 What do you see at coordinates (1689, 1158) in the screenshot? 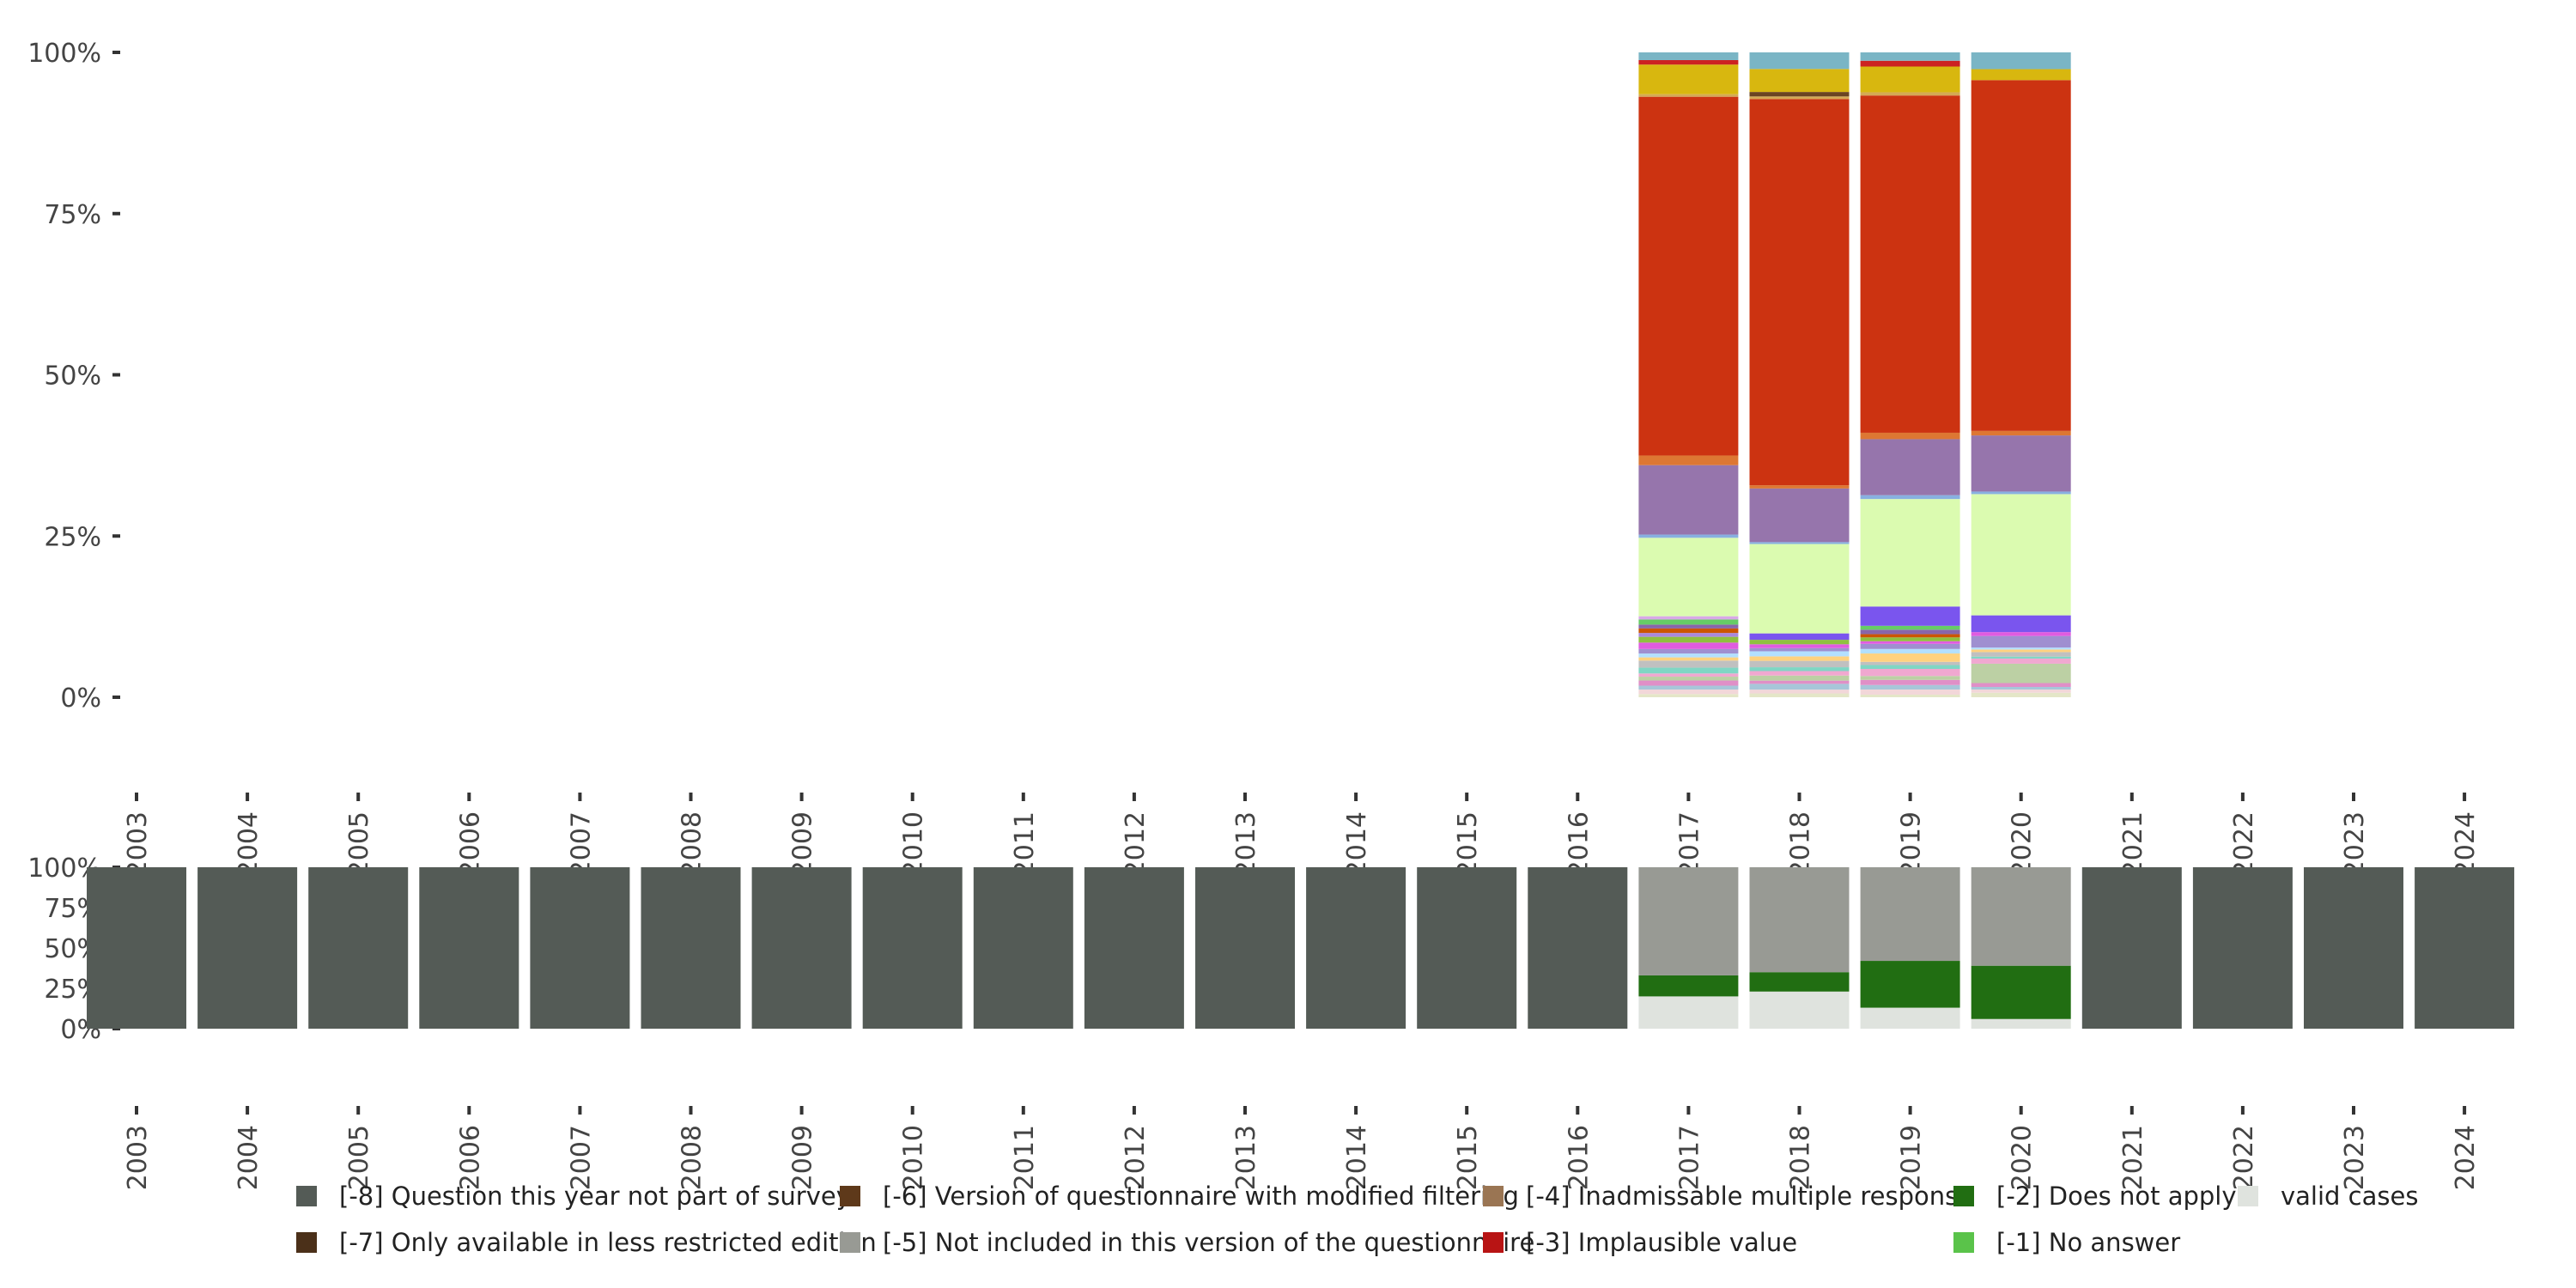
I see `bottom-x-tick-label: 2017` at bounding box center [1689, 1158].